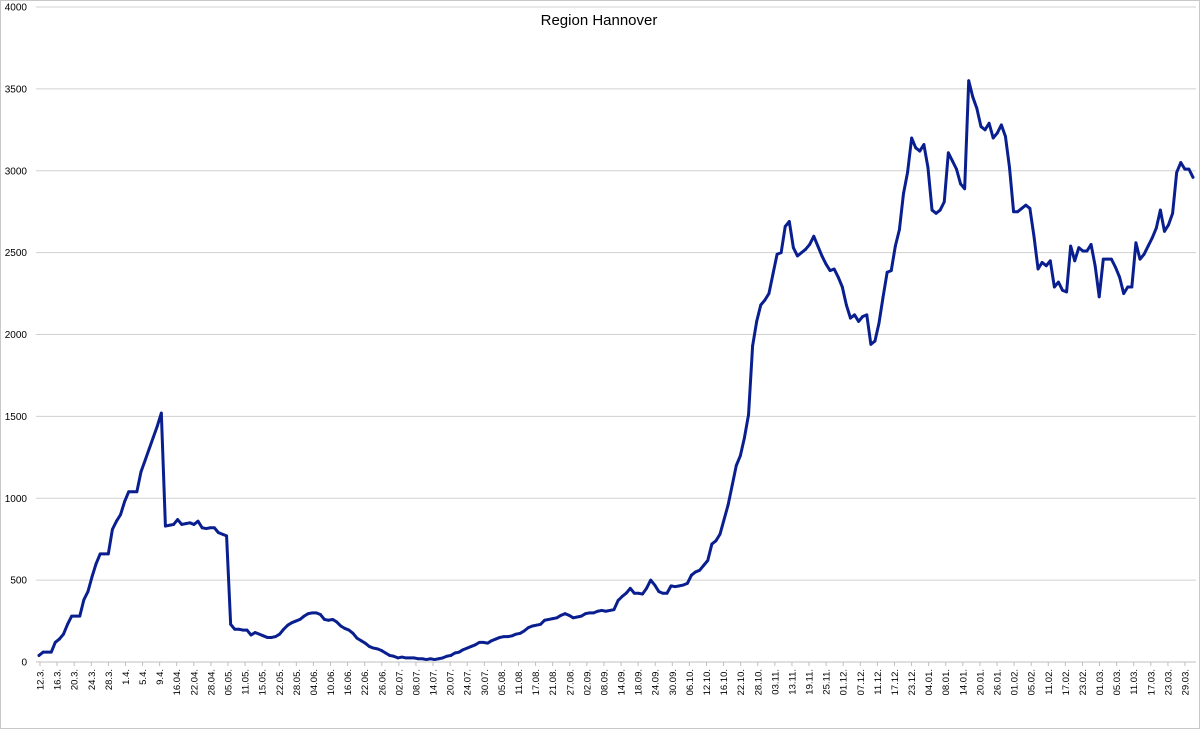 This screenshot has width=1200, height=729. Describe the element at coordinates (1066, 682) in the screenshot. I see `x-tick-label: 17.02.` at that location.